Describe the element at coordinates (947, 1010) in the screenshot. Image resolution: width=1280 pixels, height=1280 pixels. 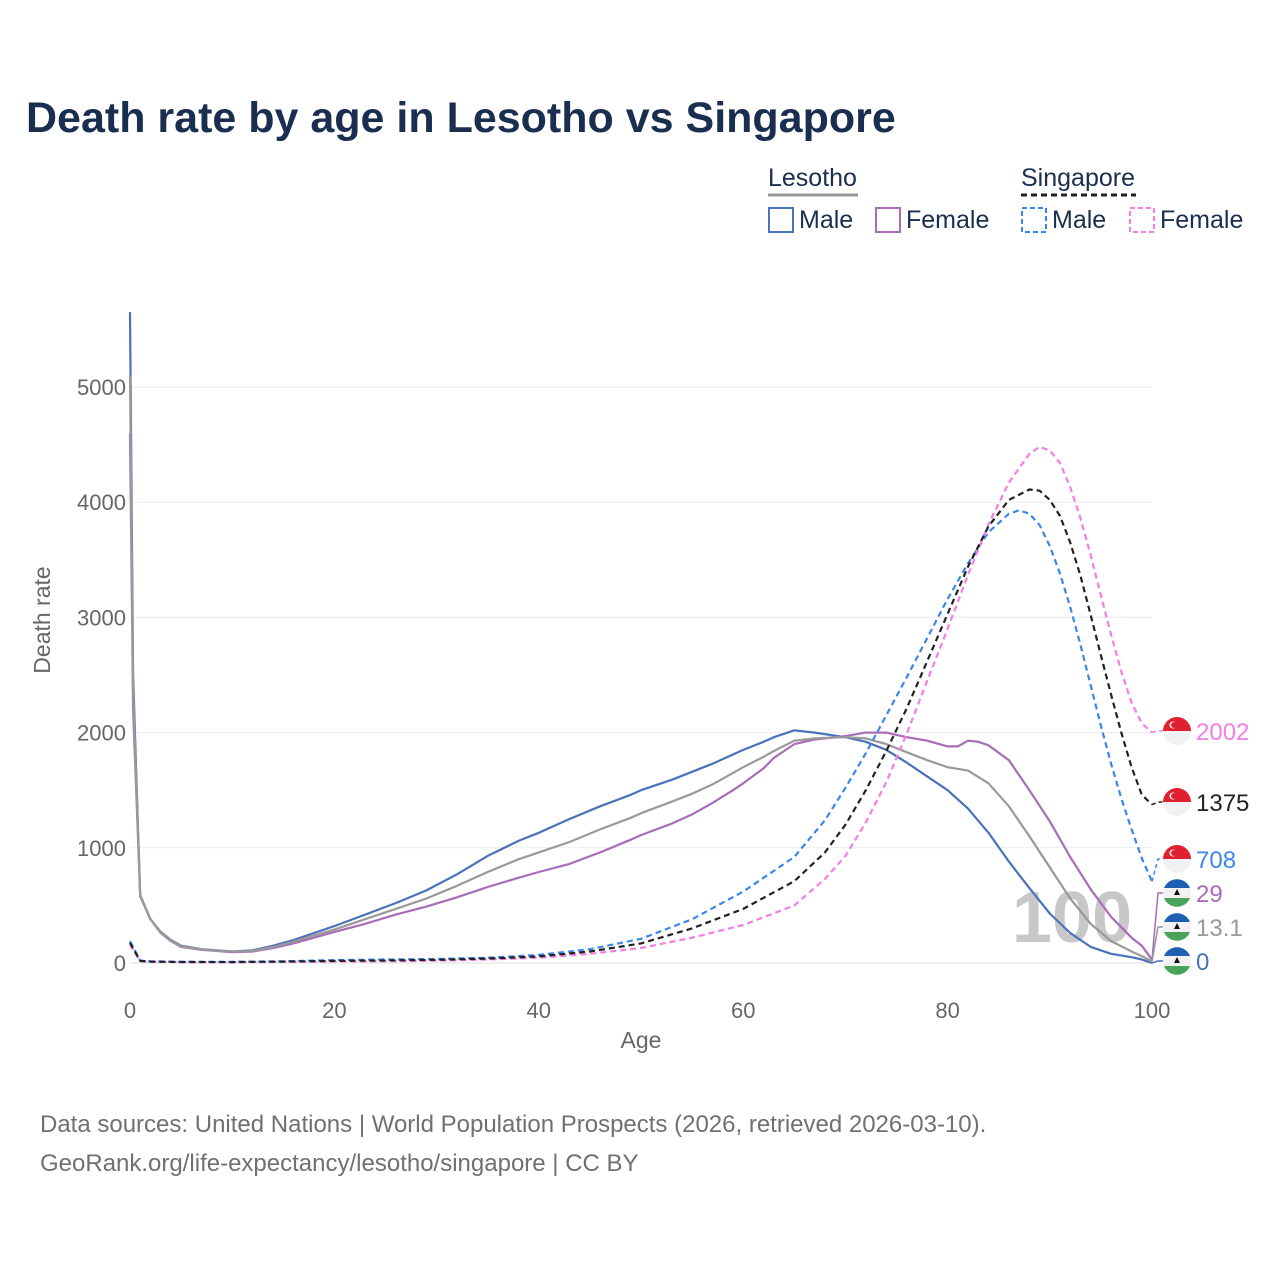
I see `x-tick-label: 80` at that location.